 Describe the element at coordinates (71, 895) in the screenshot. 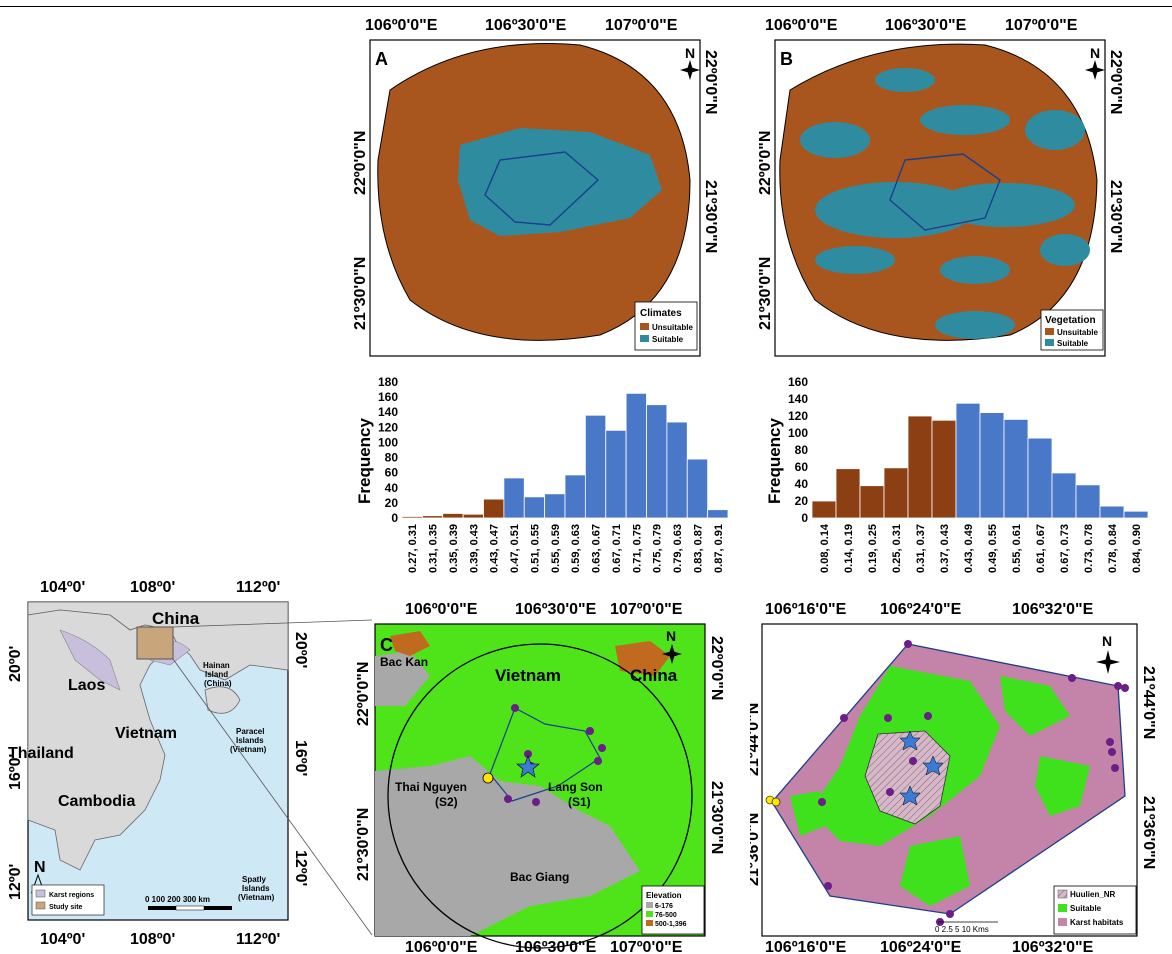

I see `svg-text: Karst regions` at that location.